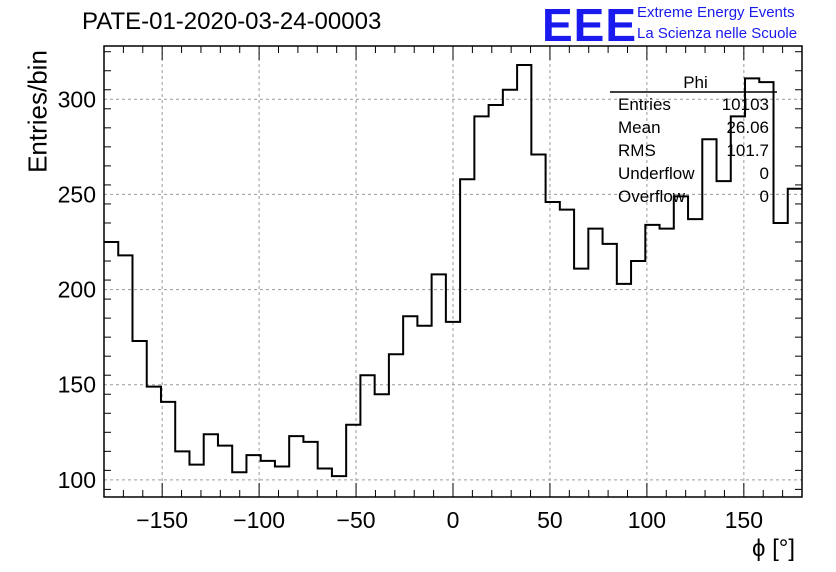 This screenshot has width=836, height=572. What do you see at coordinates (647, 520) in the screenshot?
I see `x-tick-label: 100` at bounding box center [647, 520].